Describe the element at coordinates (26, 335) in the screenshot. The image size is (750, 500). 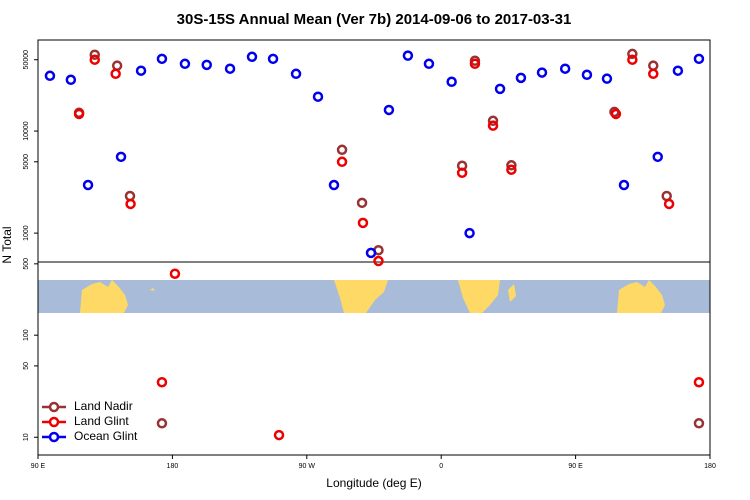
I see `y-tick-label: 100` at that location.